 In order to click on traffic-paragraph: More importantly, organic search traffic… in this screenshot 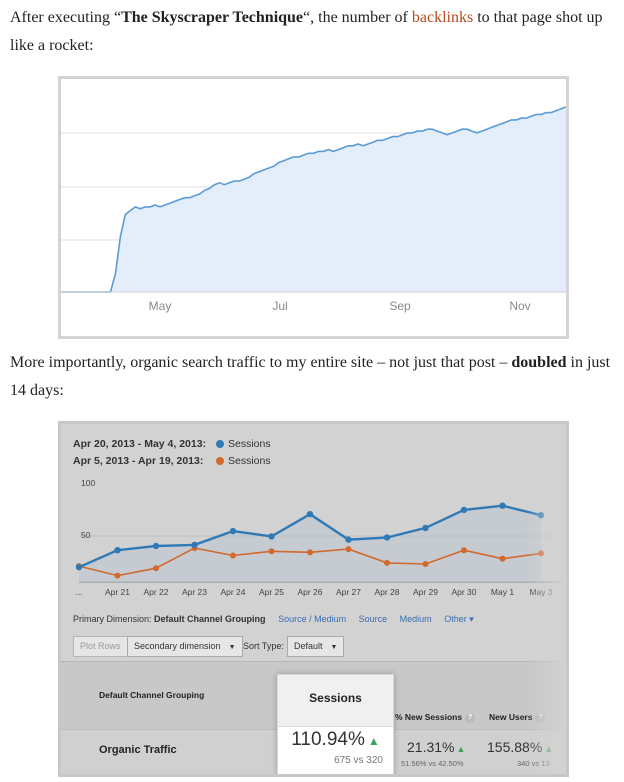, I will do `click(313, 377)`.